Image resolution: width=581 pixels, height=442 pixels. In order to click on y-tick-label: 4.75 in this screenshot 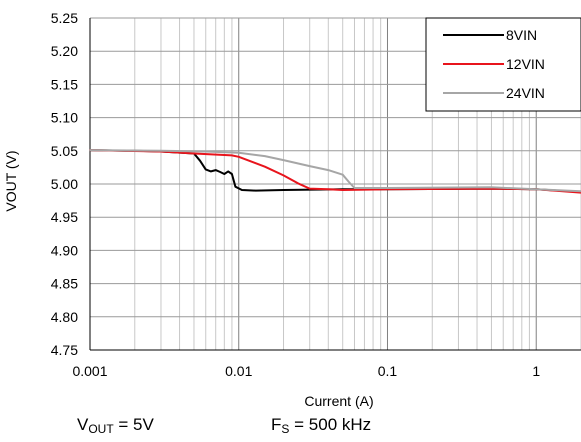, I will do `click(64, 350)`.